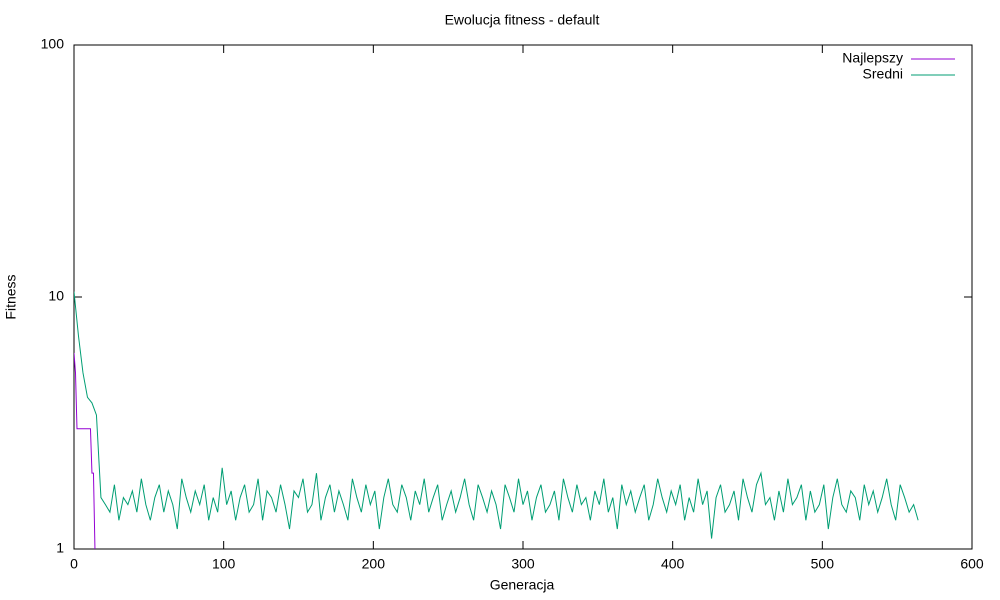 The width and height of the screenshot is (1000, 600). I want to click on legend-label: Sredni, so click(883, 74).